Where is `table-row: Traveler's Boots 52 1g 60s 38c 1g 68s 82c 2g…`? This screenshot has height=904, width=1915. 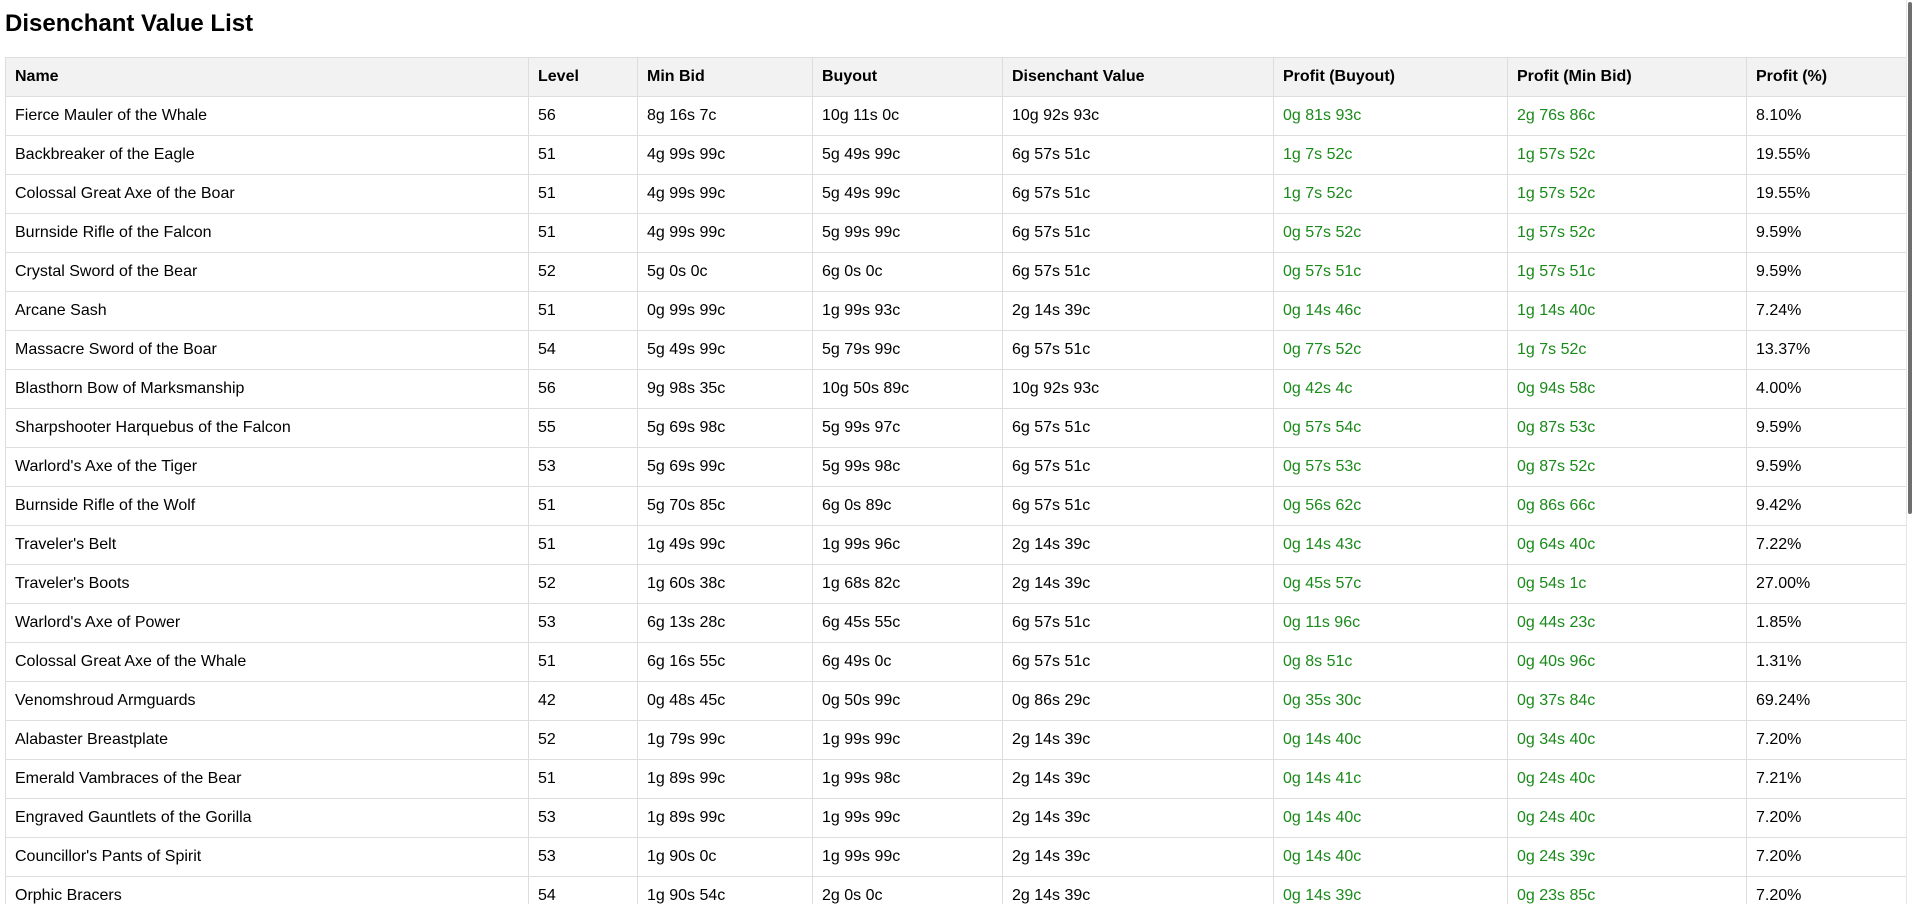 table-row: Traveler's Boots 52 1g 60s 38c 1g 68s 82c 2g… is located at coordinates (956, 584).